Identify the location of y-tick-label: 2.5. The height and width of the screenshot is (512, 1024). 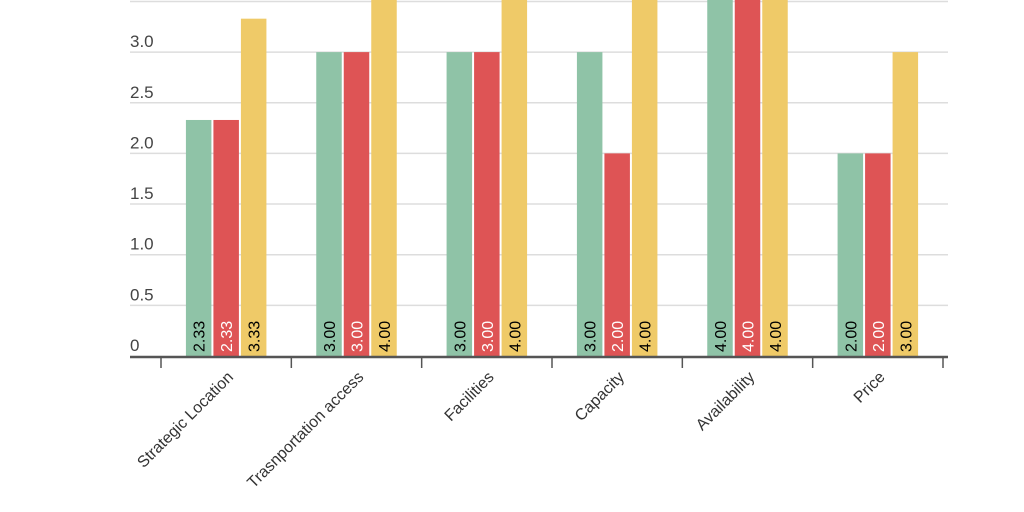
(142, 92).